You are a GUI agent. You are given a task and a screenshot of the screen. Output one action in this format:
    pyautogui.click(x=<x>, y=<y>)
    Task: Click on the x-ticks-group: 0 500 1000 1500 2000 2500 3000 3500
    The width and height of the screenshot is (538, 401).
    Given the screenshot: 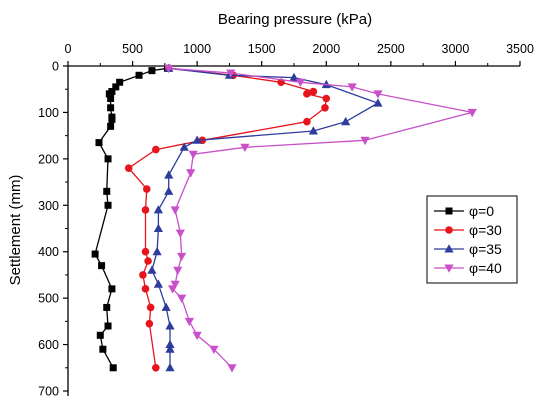 What is the action you would take?
    pyautogui.click(x=299, y=54)
    